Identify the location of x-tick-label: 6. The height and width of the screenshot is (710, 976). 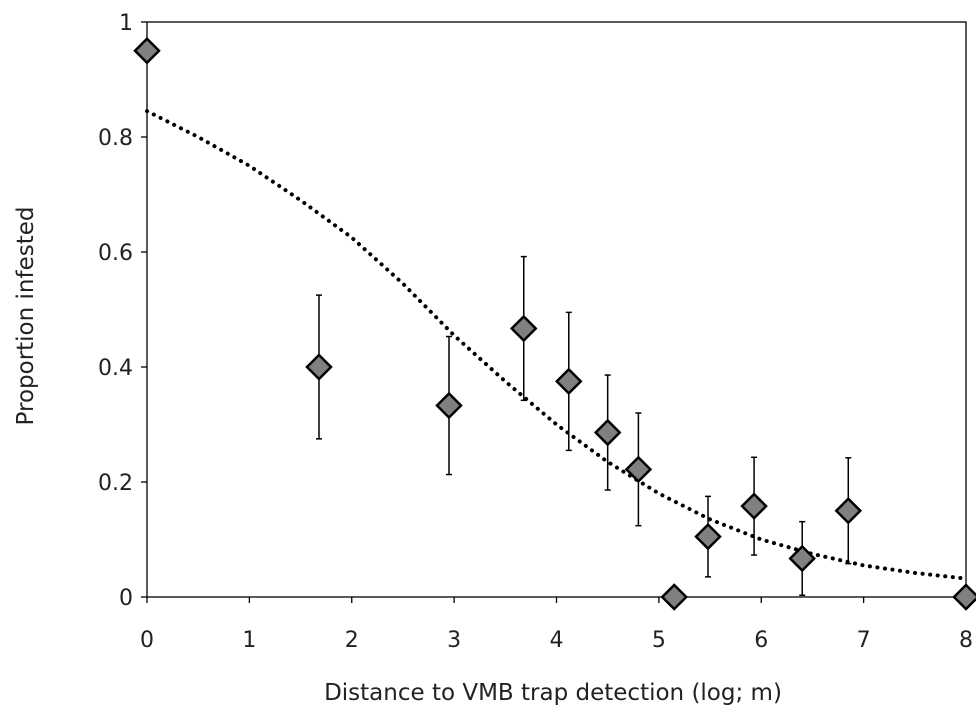
(761, 640).